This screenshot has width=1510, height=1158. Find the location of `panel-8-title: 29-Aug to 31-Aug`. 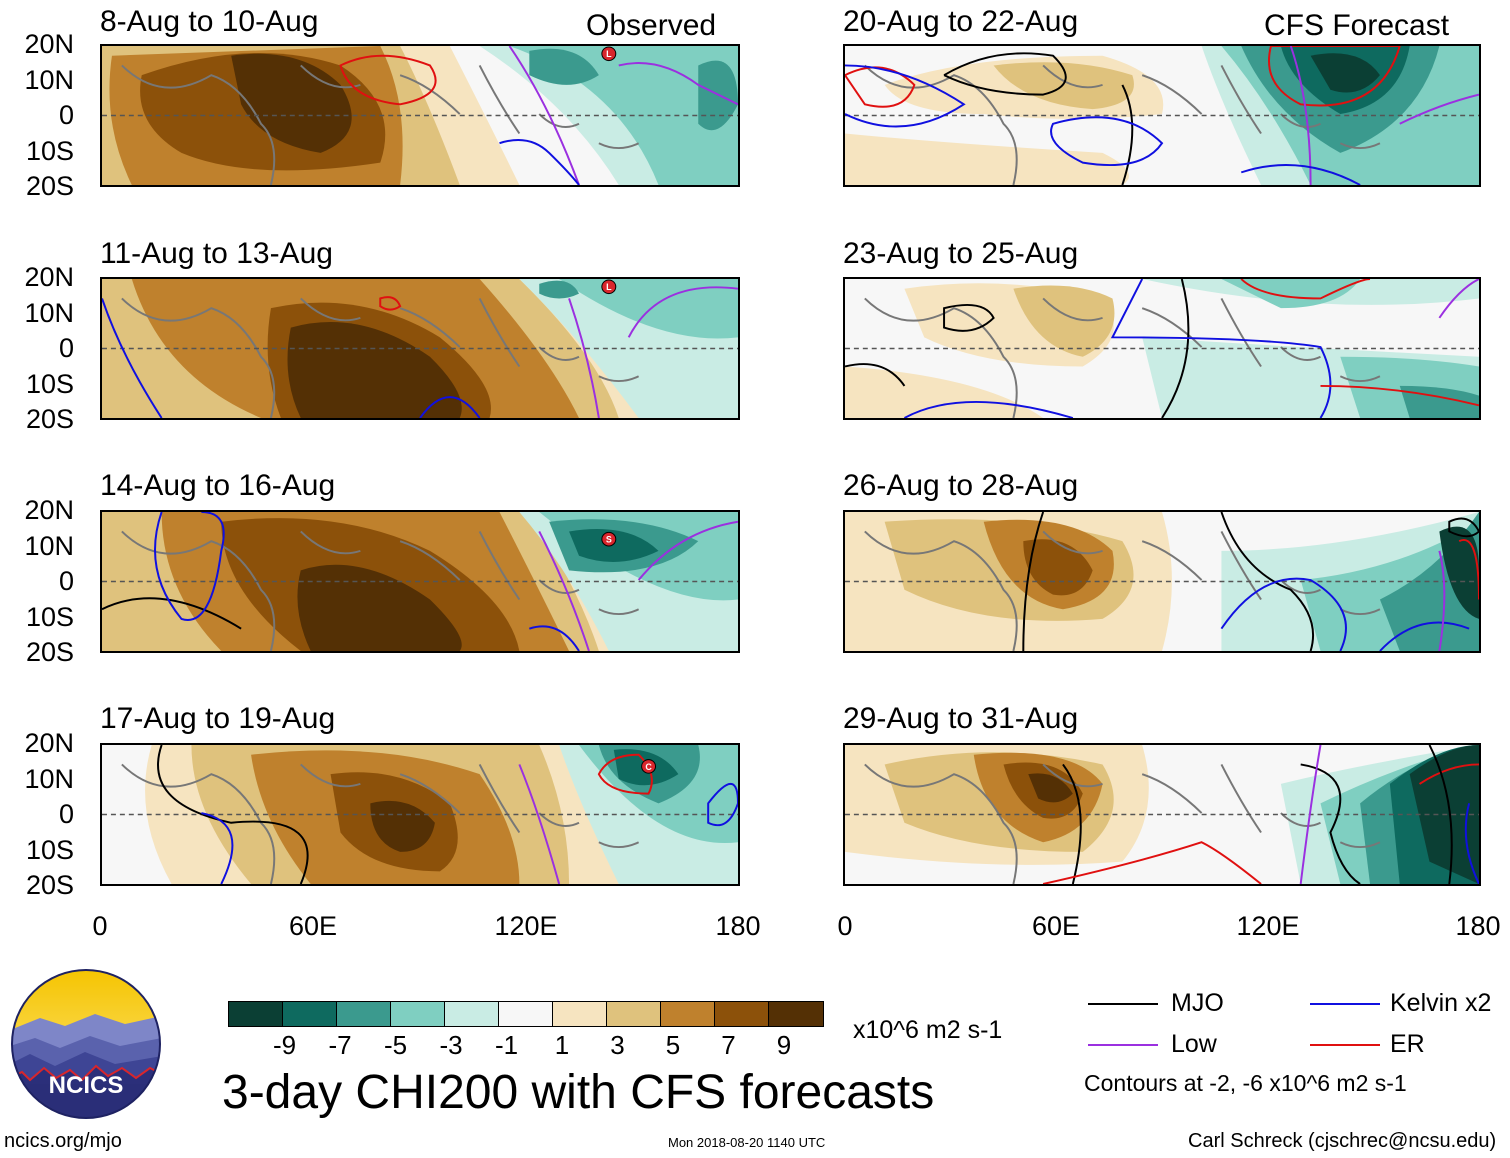

panel-8-title: 29-Aug to 31-Aug is located at coordinates (961, 718).